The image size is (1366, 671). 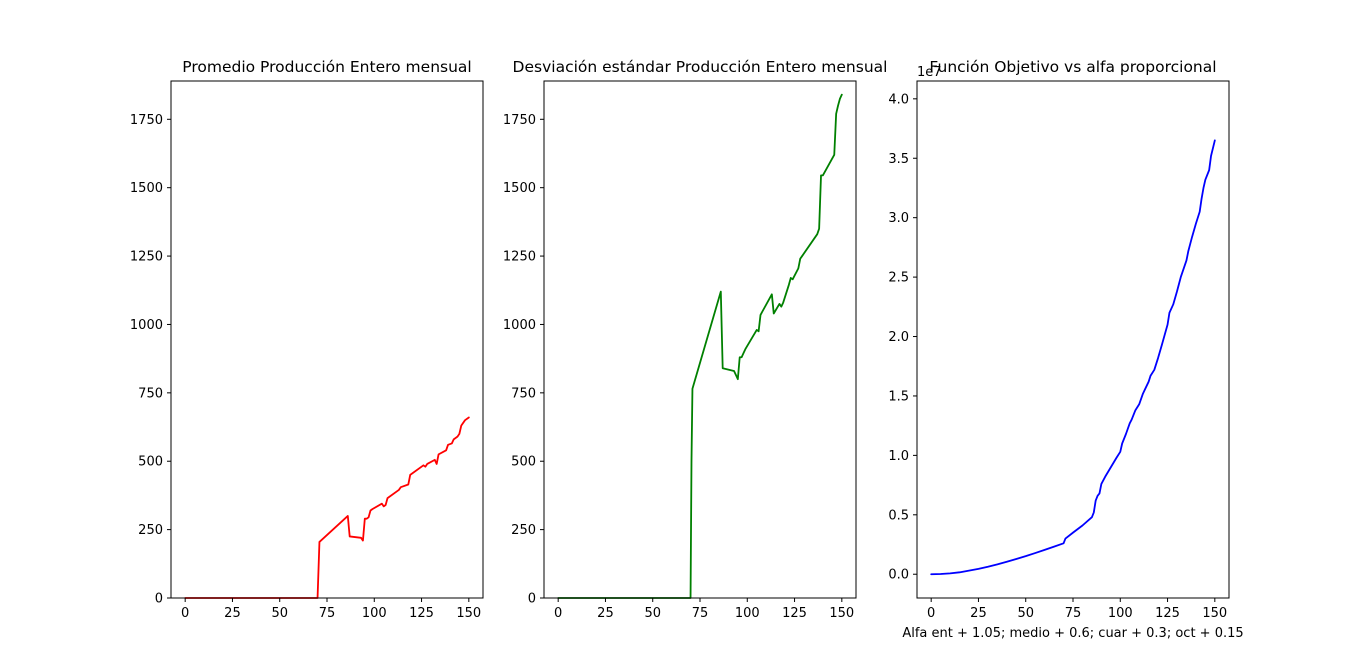 What do you see at coordinates (898, 456) in the screenshot?
I see `y-tick-label: 1.0` at bounding box center [898, 456].